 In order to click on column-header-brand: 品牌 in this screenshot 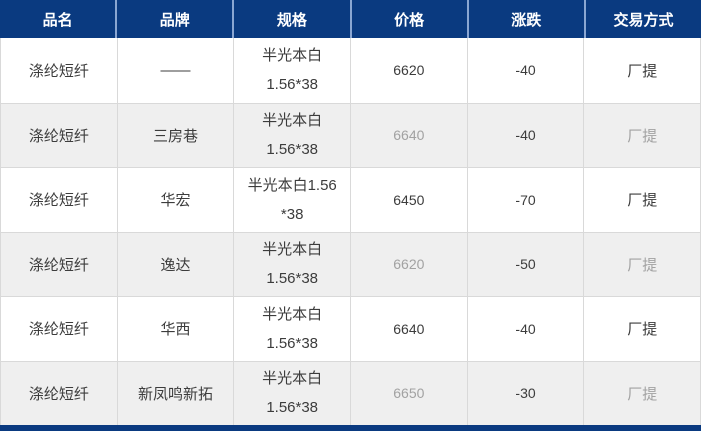, I will do `click(173, 19)`.